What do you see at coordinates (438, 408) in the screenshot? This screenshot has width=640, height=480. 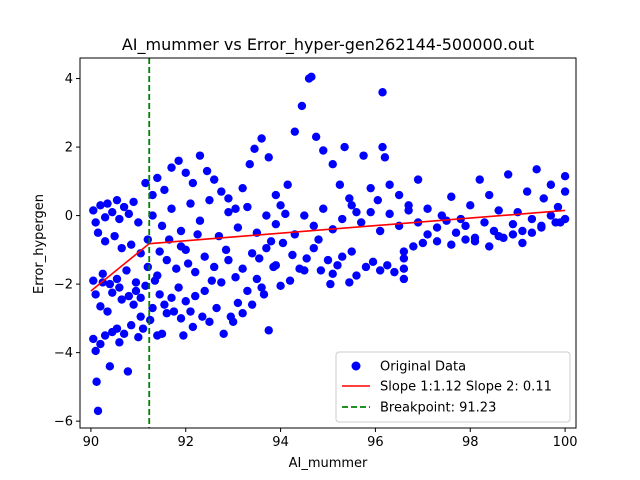 I see `legend-label-breakpoint: Breakpoint: 91.23` at bounding box center [438, 408].